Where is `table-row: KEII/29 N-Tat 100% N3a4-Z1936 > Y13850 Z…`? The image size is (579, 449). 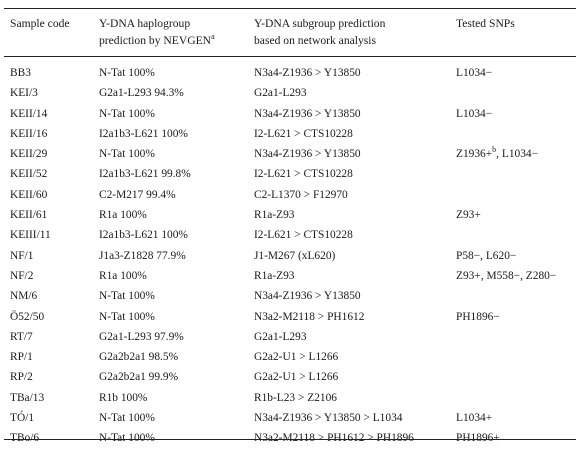 table-row: KEII/29 N-Tat 100% N3a4-Z1936 > Y13850 Z… is located at coordinates (289, 154).